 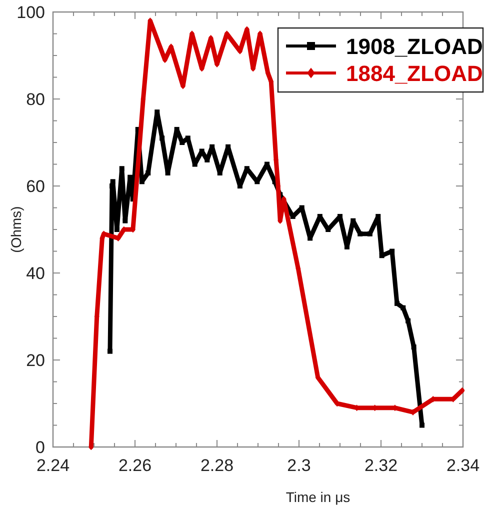 I want to click on y-axis-title: (Ohms), so click(x=16, y=229).